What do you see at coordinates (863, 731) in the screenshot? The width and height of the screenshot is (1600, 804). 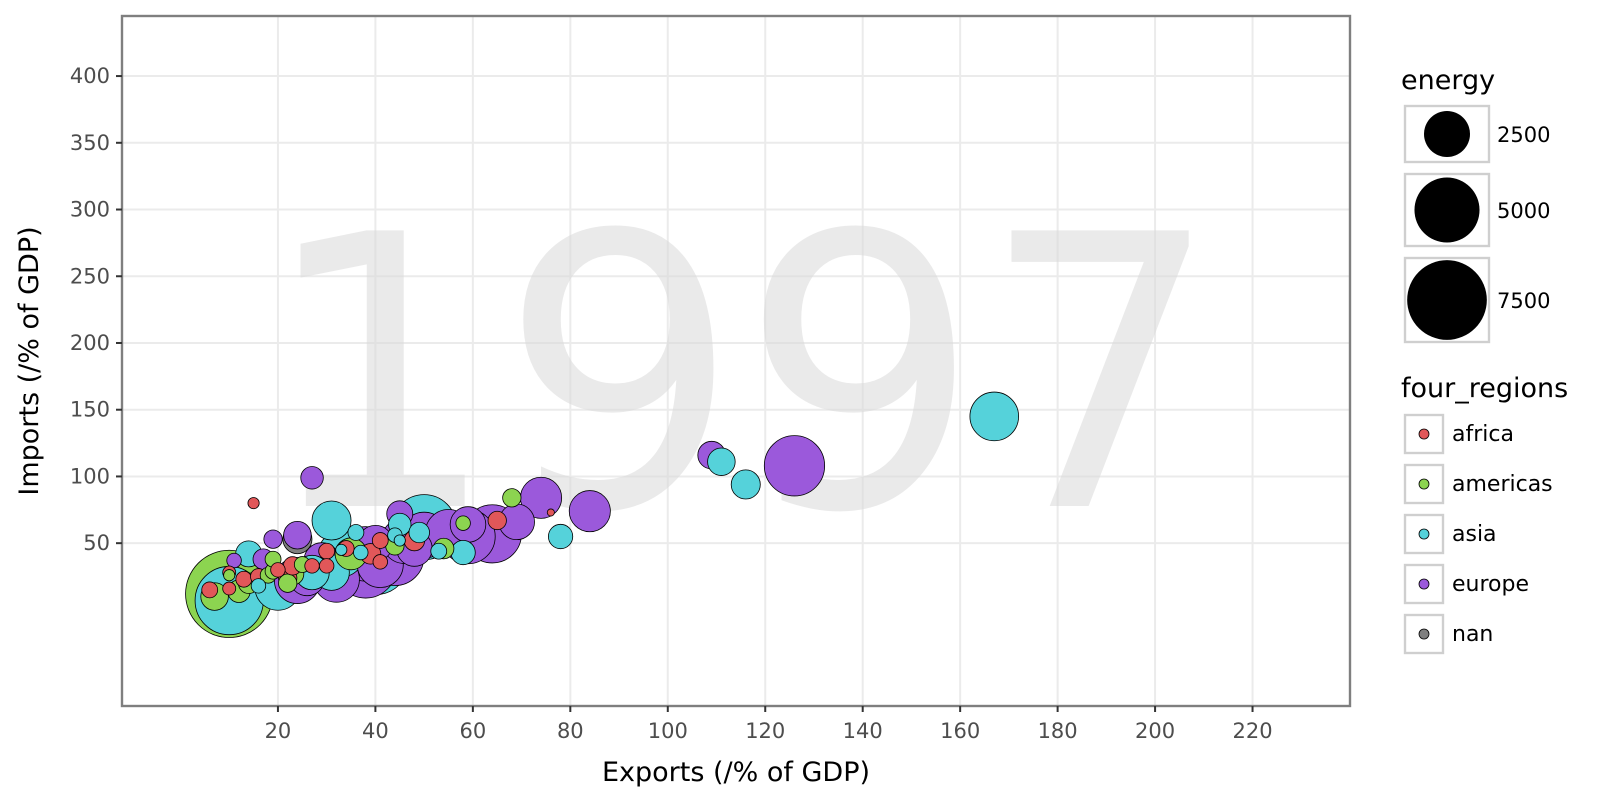 I see `x-tick-label: 140` at bounding box center [863, 731].